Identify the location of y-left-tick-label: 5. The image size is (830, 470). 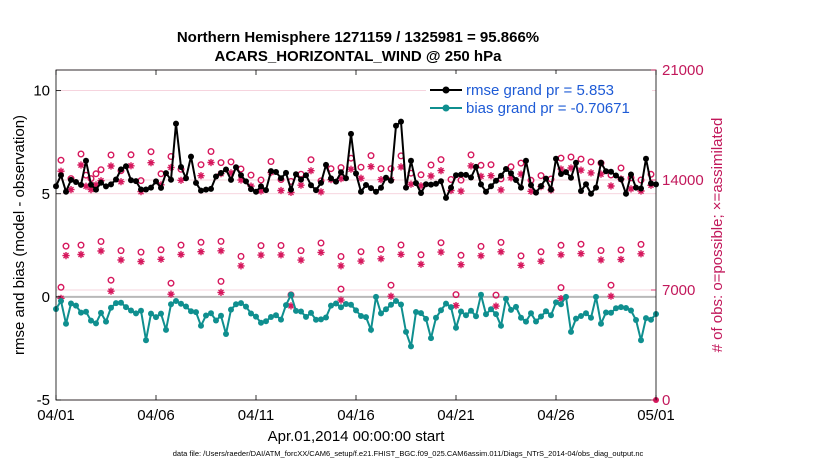
(46, 194).